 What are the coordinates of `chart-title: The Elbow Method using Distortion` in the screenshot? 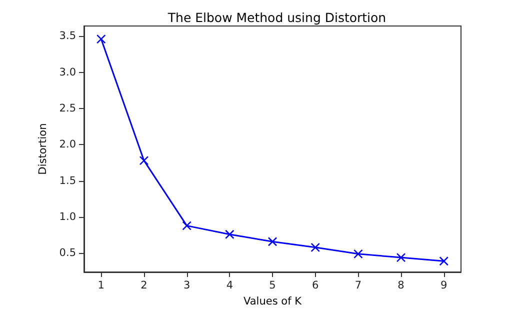 It's located at (276, 17).